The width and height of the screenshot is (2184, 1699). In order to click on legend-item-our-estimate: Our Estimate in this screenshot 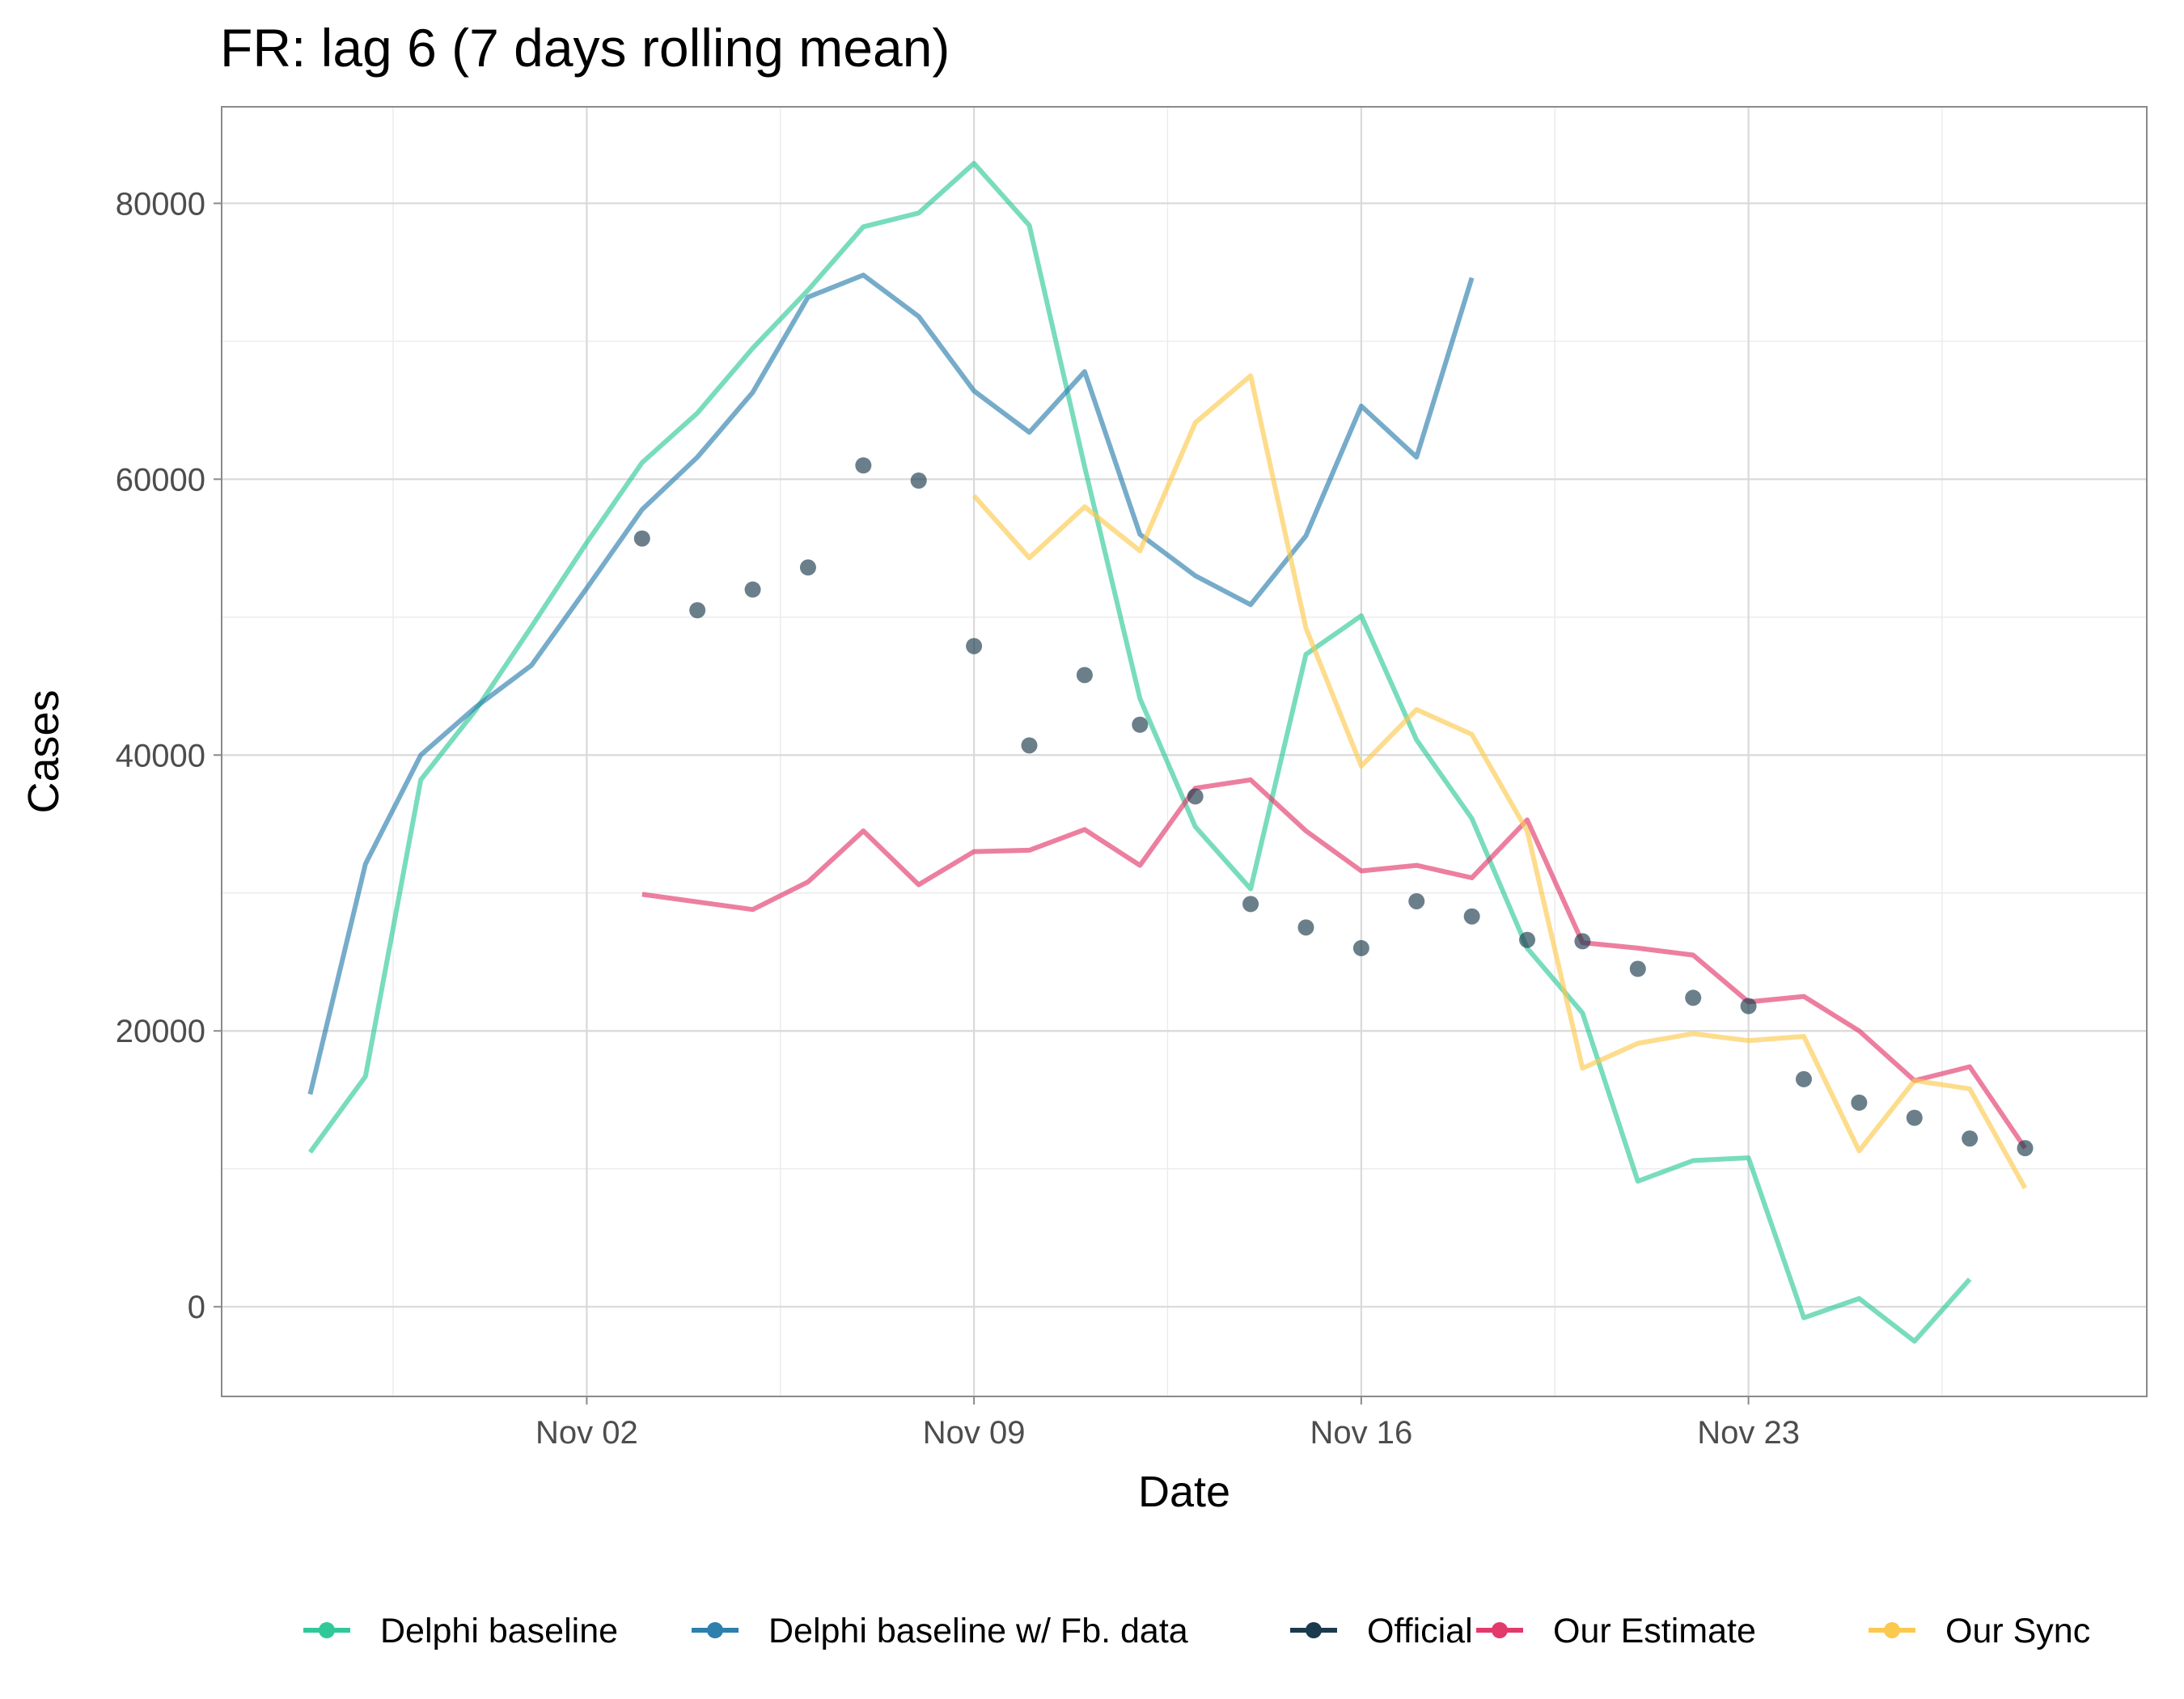, I will do `click(1616, 1631)`.